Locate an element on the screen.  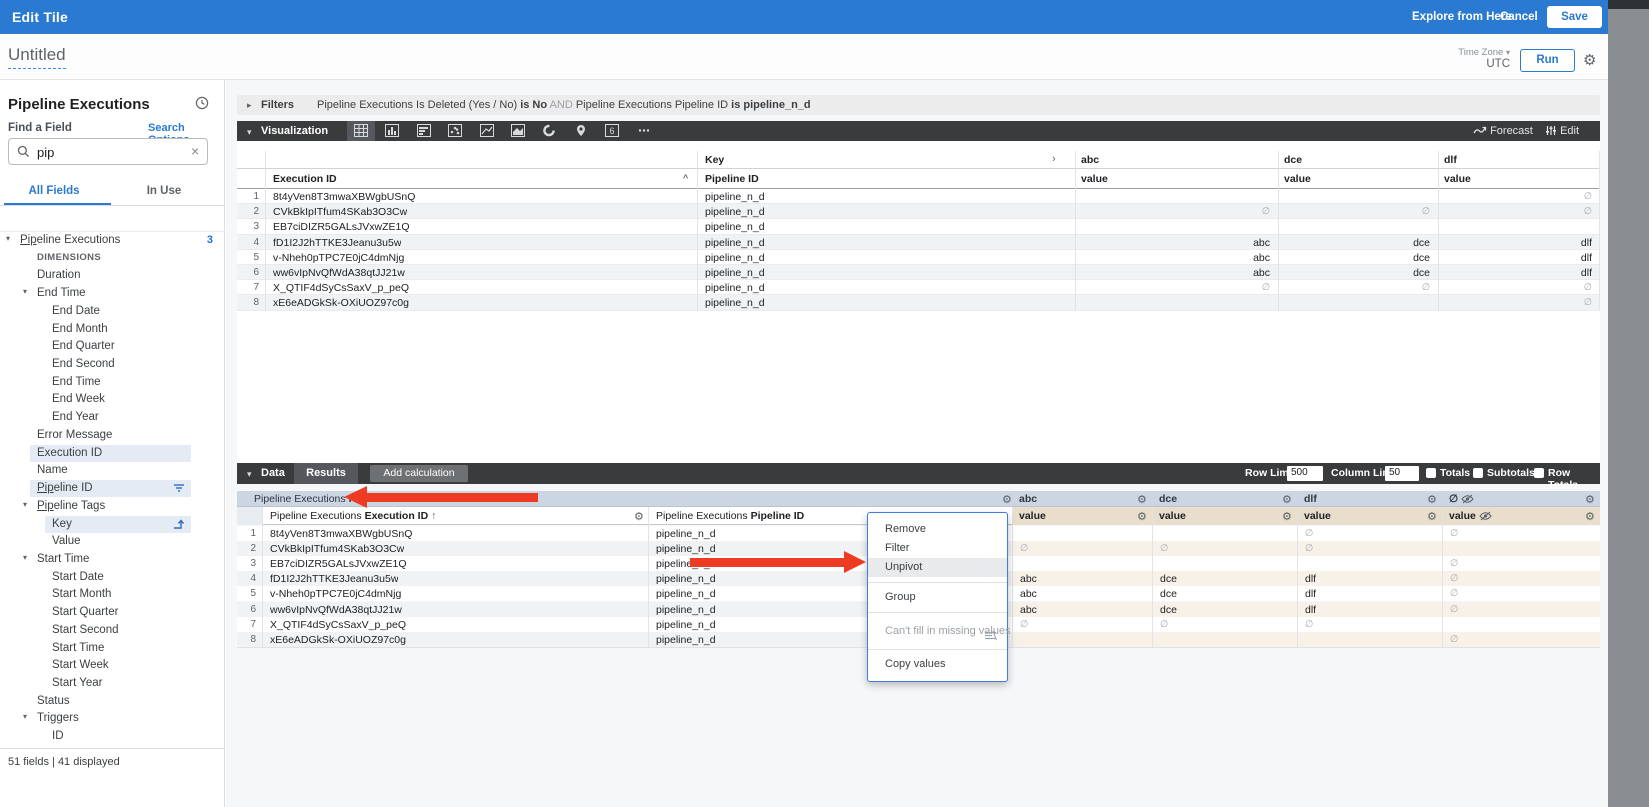
viz-type-line-chart-icon is located at coordinates (487, 131).